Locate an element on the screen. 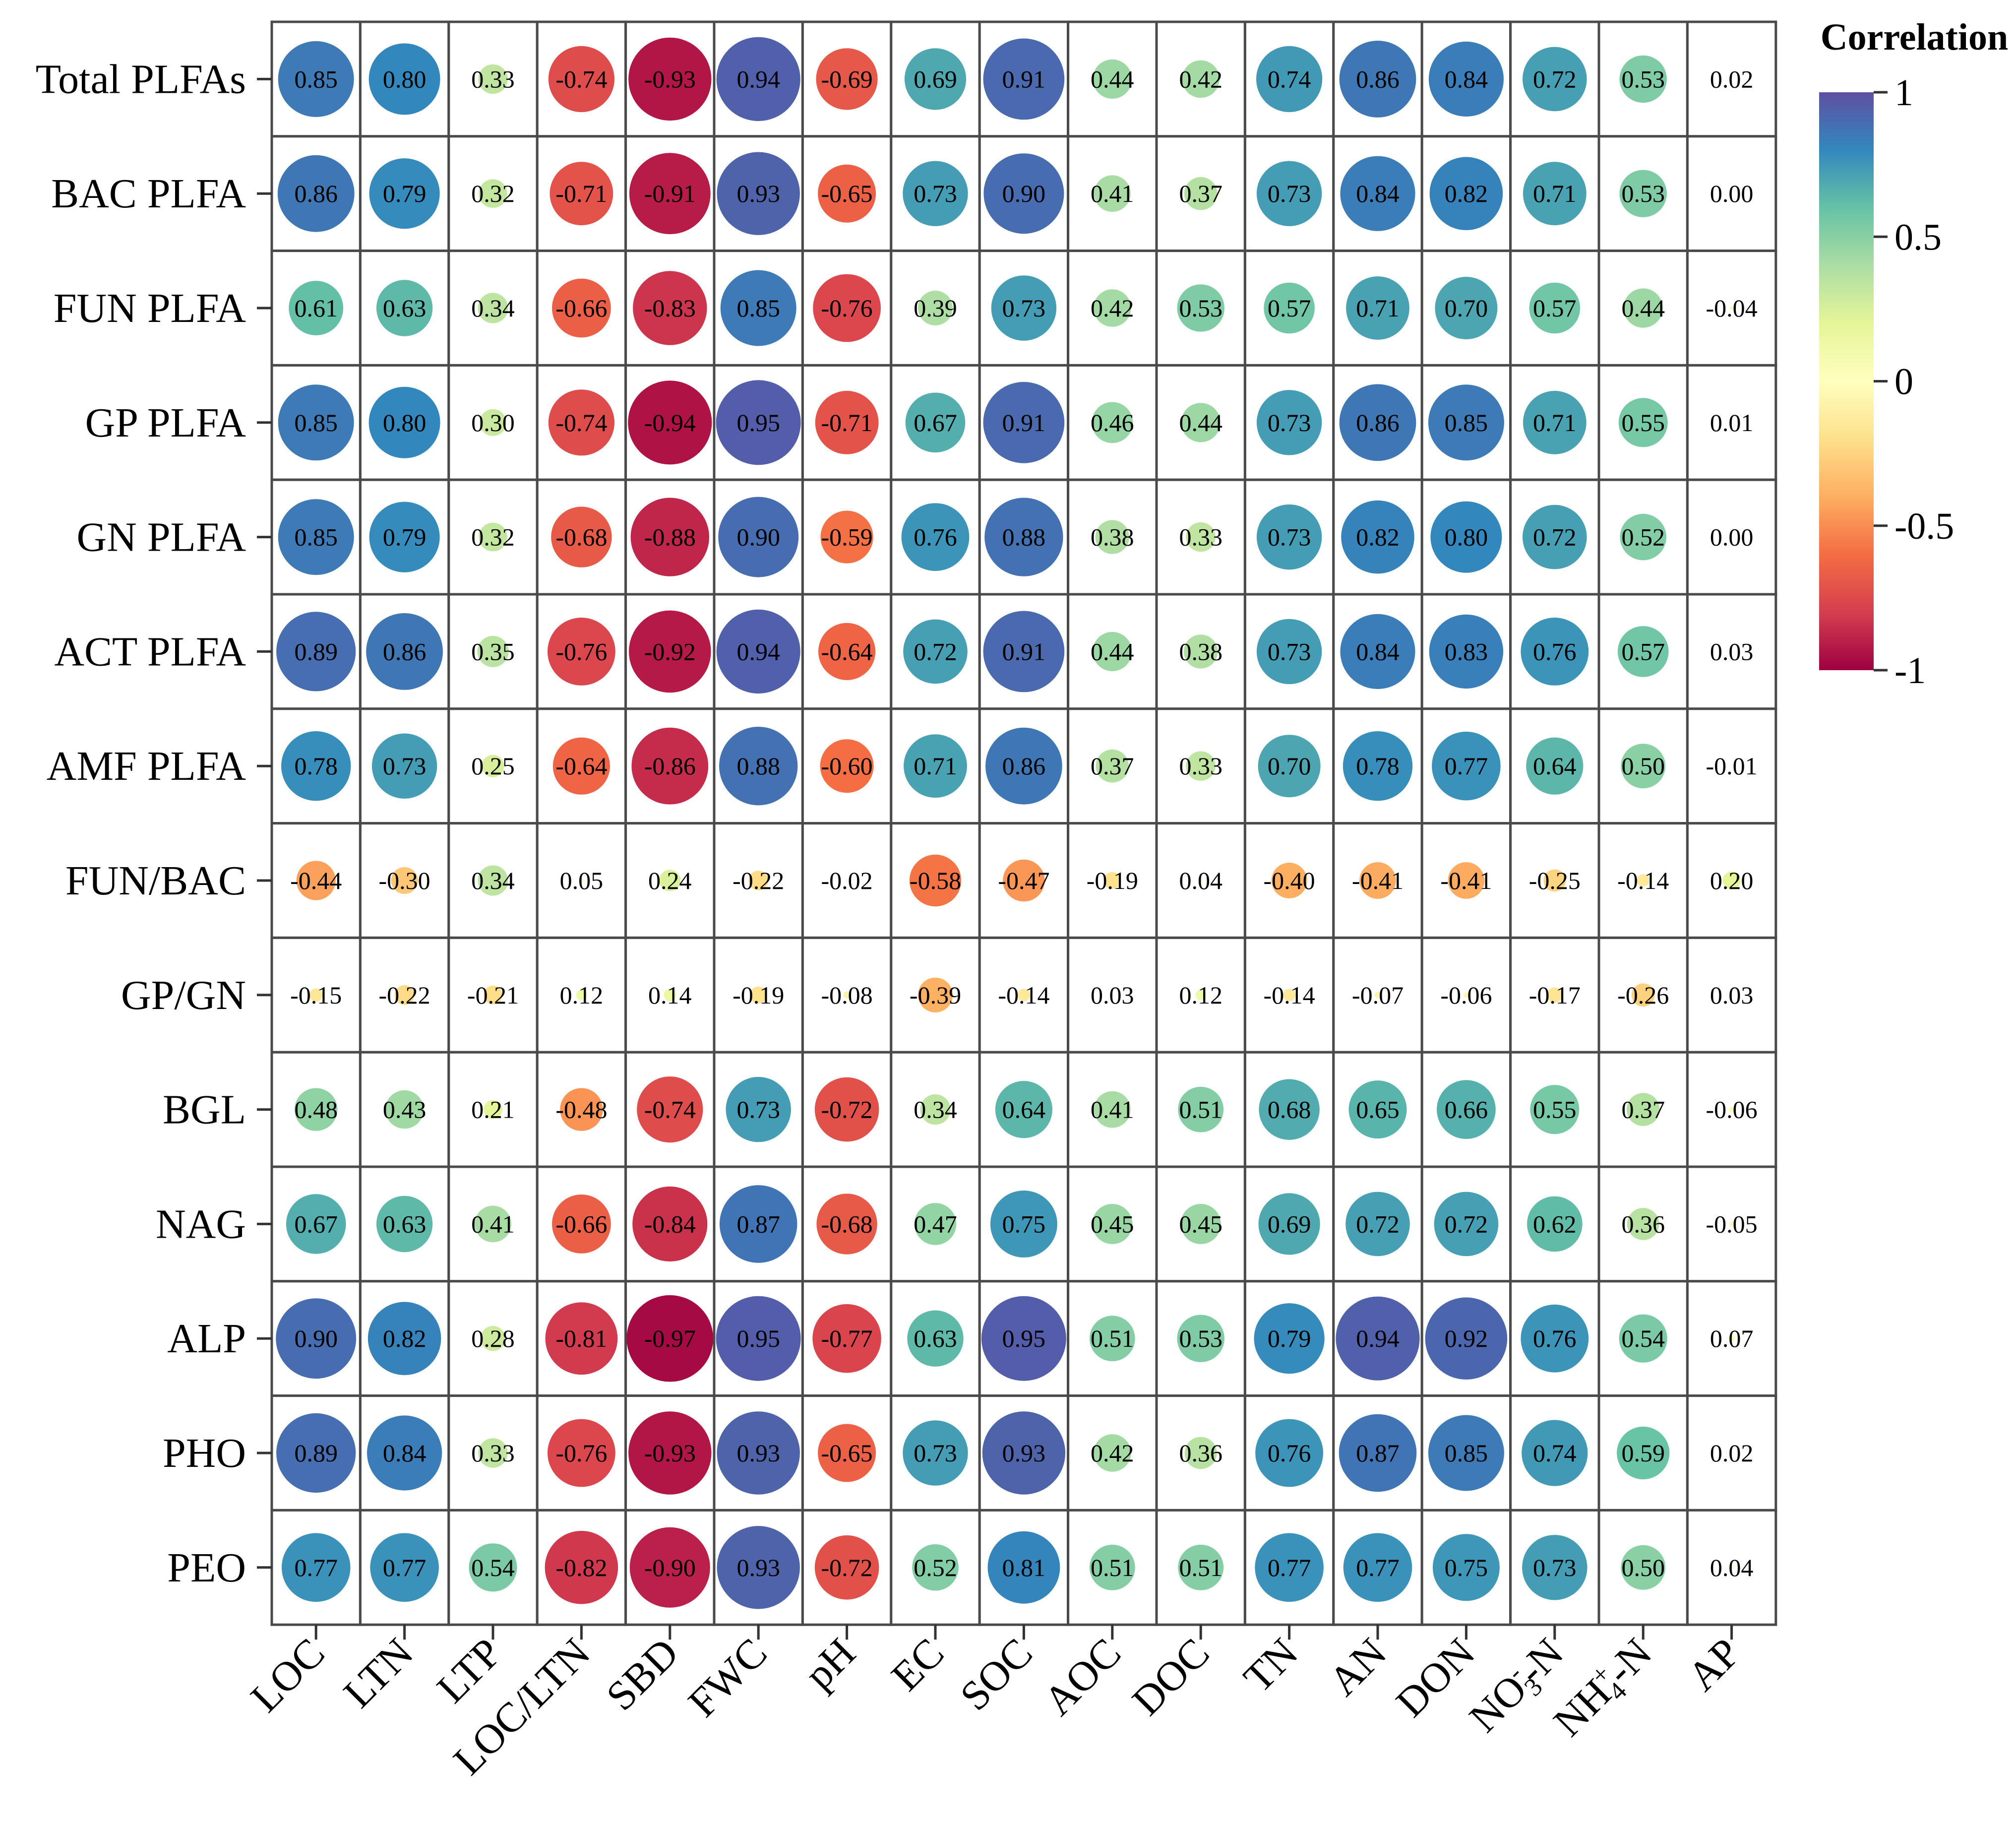 The width and height of the screenshot is (2016, 1828). correlation-value: 0.44 is located at coordinates (1643, 308).